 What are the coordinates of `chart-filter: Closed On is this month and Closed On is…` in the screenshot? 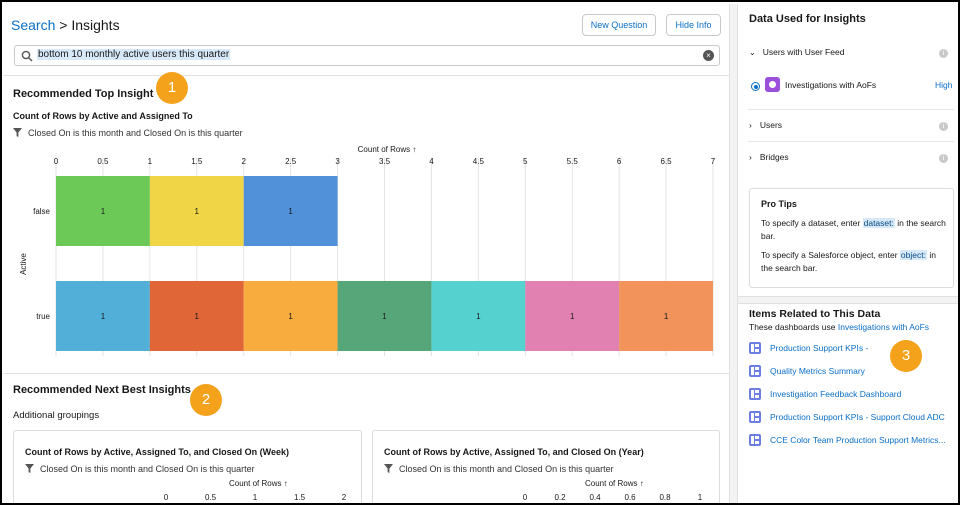 It's located at (128, 133).